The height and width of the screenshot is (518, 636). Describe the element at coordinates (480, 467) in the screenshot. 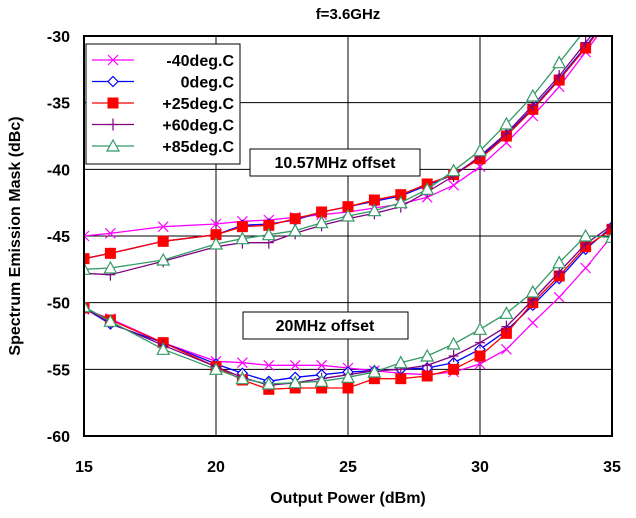

I see `x-tick-label: 30` at that location.